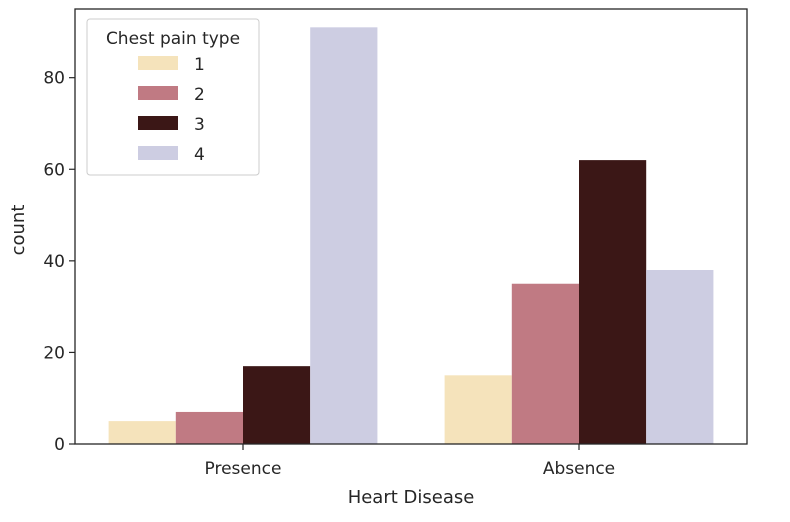  What do you see at coordinates (18, 230) in the screenshot?
I see `y-axis-label: count` at bounding box center [18, 230].